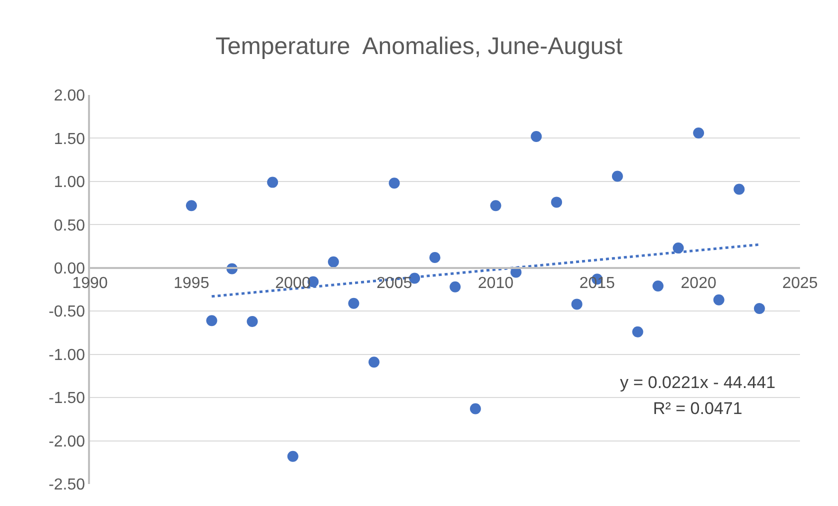 The height and width of the screenshot is (506, 838). What do you see at coordinates (394, 283) in the screenshot?
I see `x-tick-label: 2005` at bounding box center [394, 283].